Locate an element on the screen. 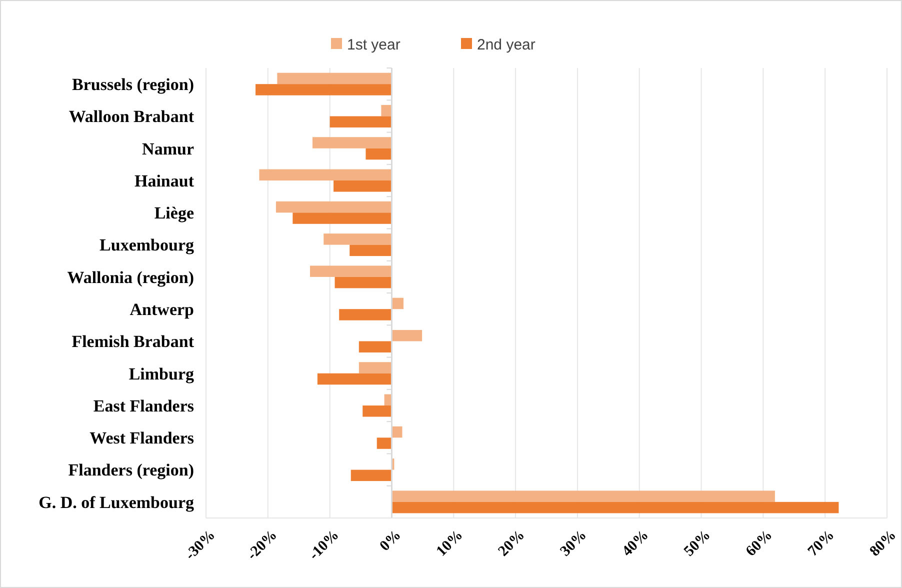 This screenshot has height=588, width=902. y-tick-label: Flanders (region) is located at coordinates (131, 470).